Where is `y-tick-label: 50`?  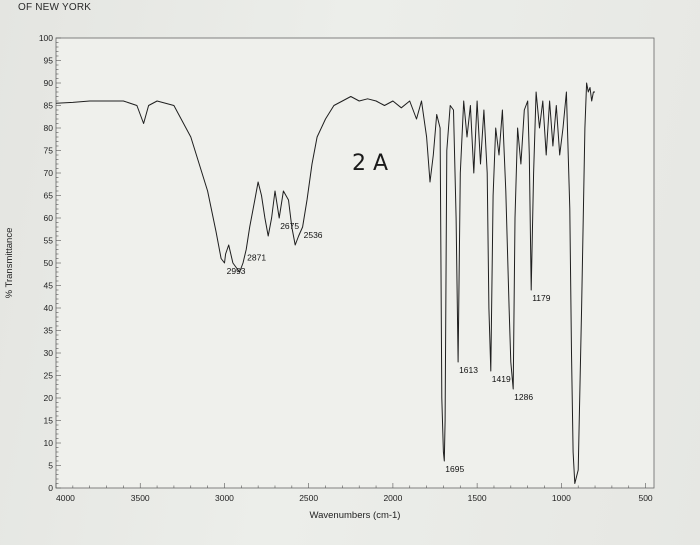 y-tick-label: 50 is located at coordinates (49, 263).